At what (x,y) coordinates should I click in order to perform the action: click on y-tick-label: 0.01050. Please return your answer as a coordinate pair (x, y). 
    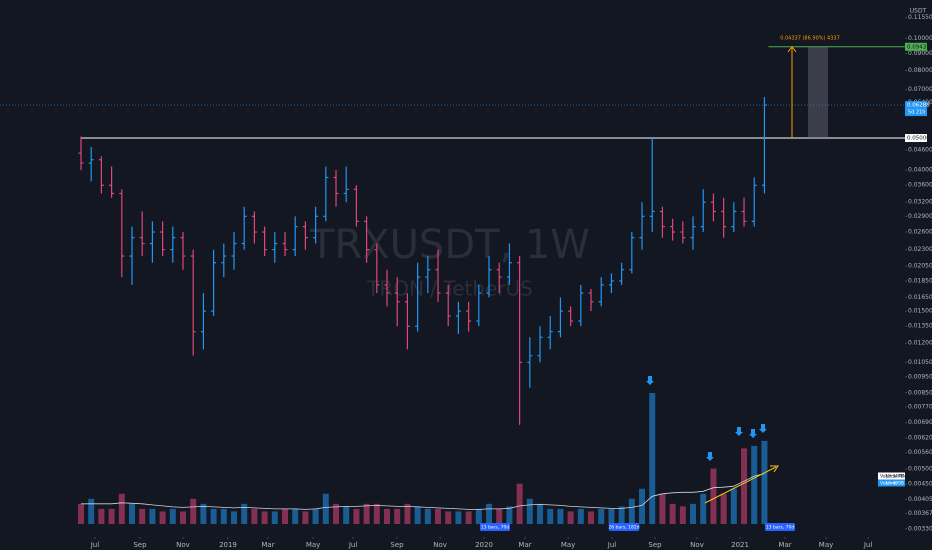
    Looking at the image, I should click on (920, 362).